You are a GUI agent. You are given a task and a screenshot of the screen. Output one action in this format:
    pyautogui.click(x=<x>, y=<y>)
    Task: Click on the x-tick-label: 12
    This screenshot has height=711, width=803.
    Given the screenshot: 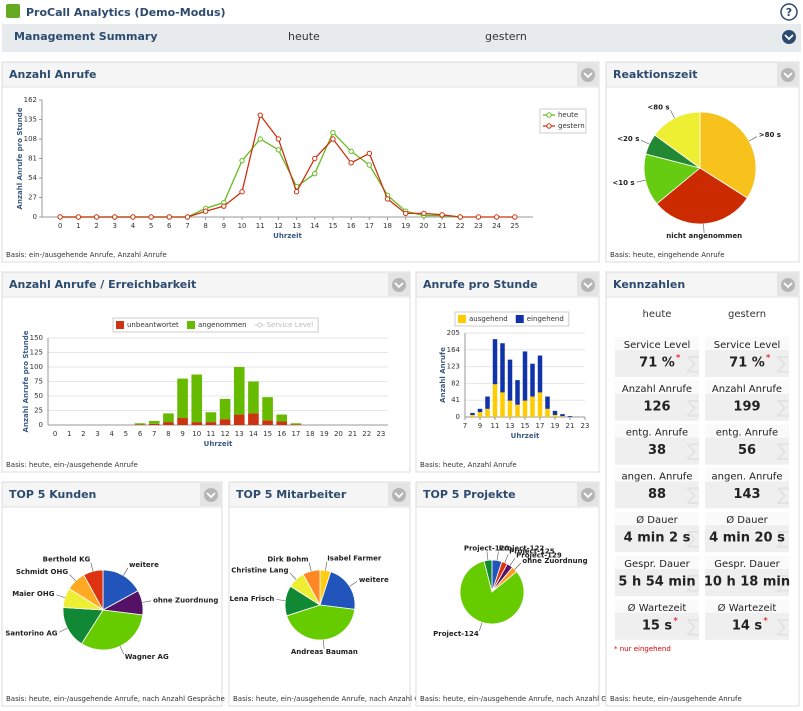 What is the action you would take?
    pyautogui.click(x=225, y=434)
    